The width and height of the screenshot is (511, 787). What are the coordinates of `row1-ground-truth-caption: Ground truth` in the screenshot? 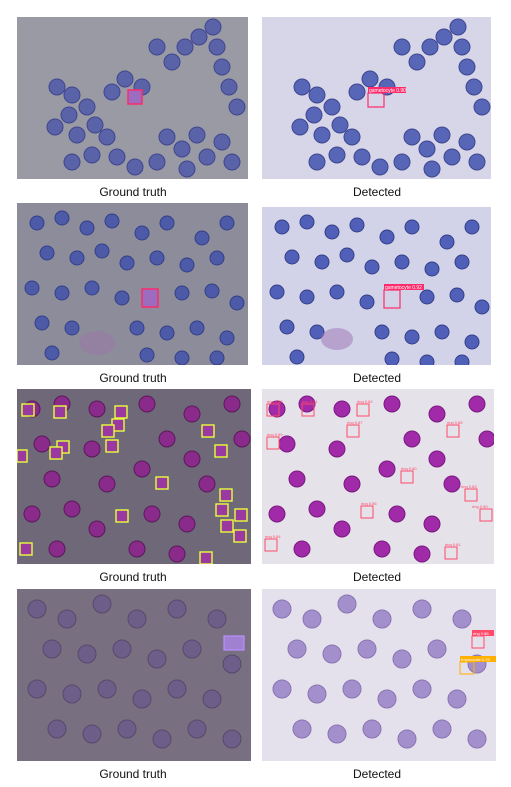 It's located at (133, 192).